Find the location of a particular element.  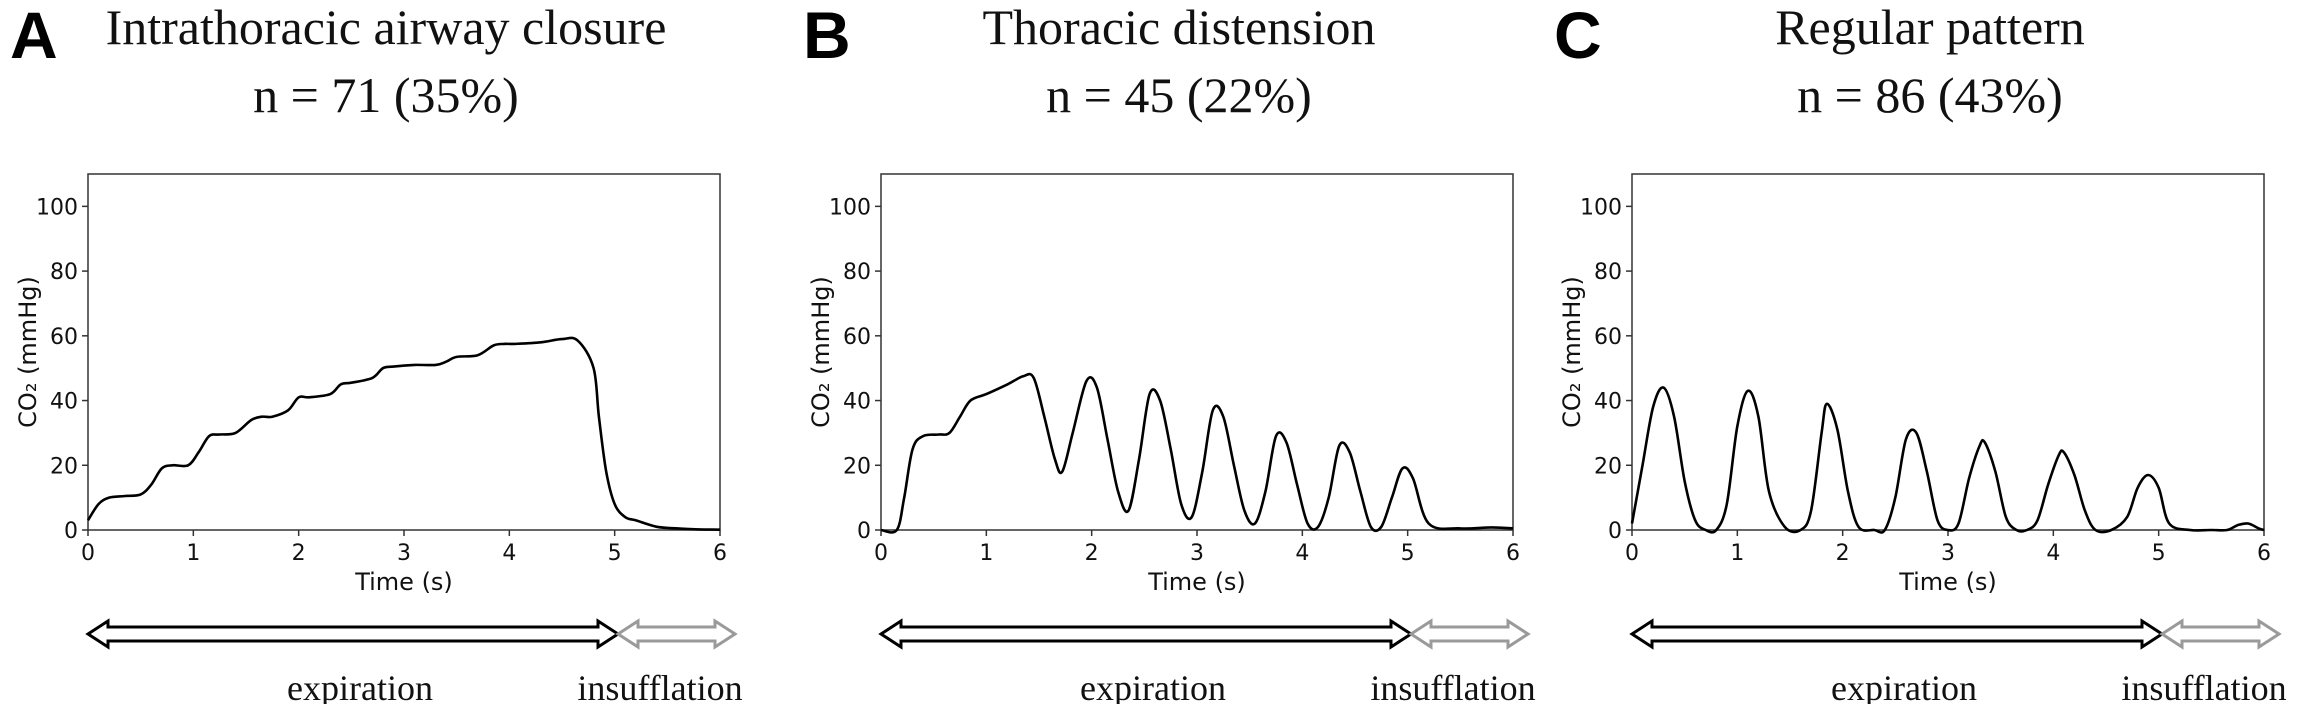

chart-title: Thoracic distension is located at coordinates (1179, 27).